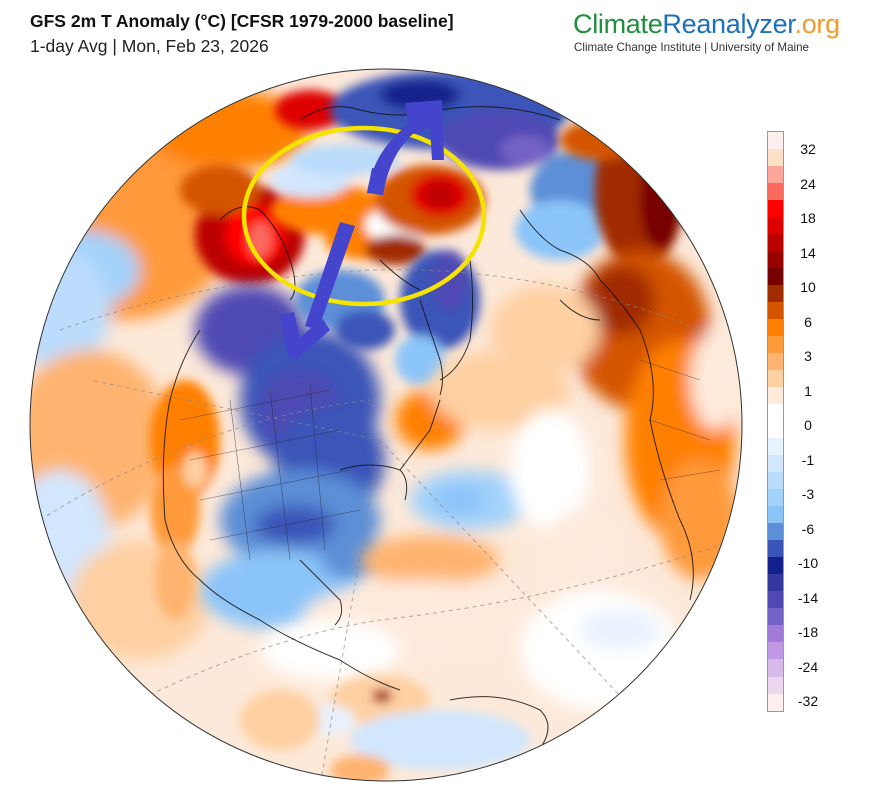  I want to click on colorbar-label: 3, so click(808, 356).